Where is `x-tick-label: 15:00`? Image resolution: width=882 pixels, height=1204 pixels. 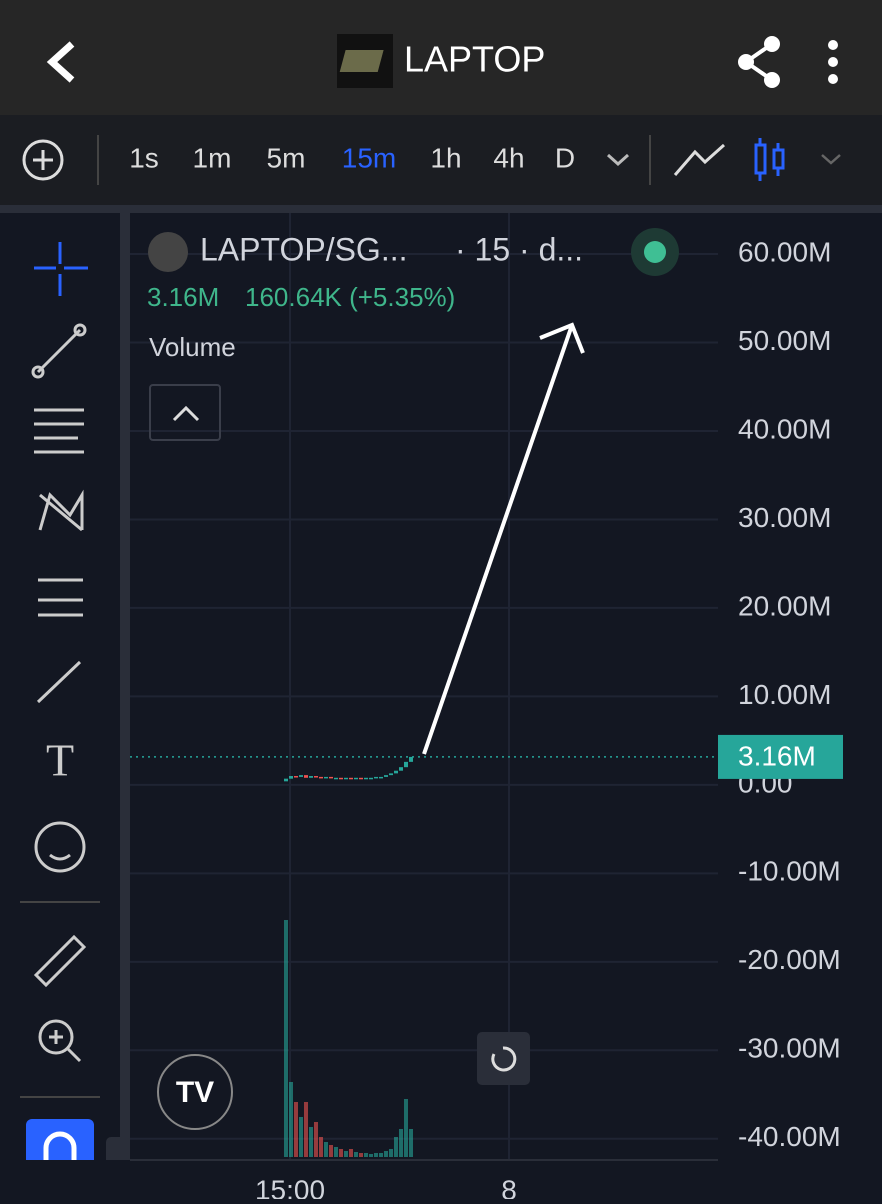 x-tick-label: 15:00 is located at coordinates (290, 1186).